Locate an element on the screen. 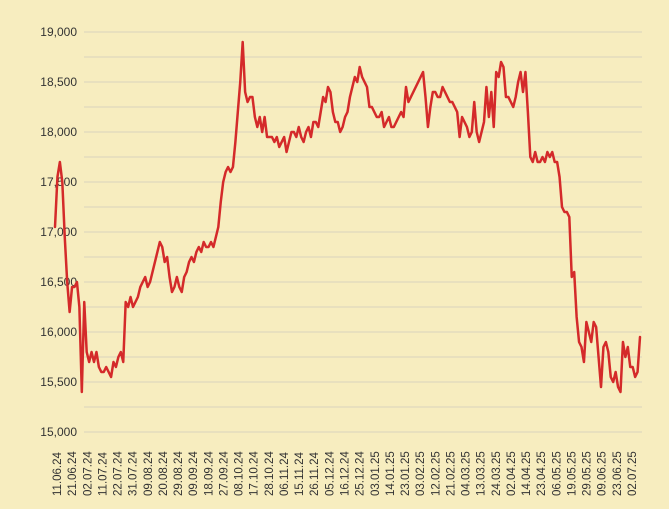 This screenshot has height=509, width=669. y-tick-label: 18,500 is located at coordinates (58, 82).